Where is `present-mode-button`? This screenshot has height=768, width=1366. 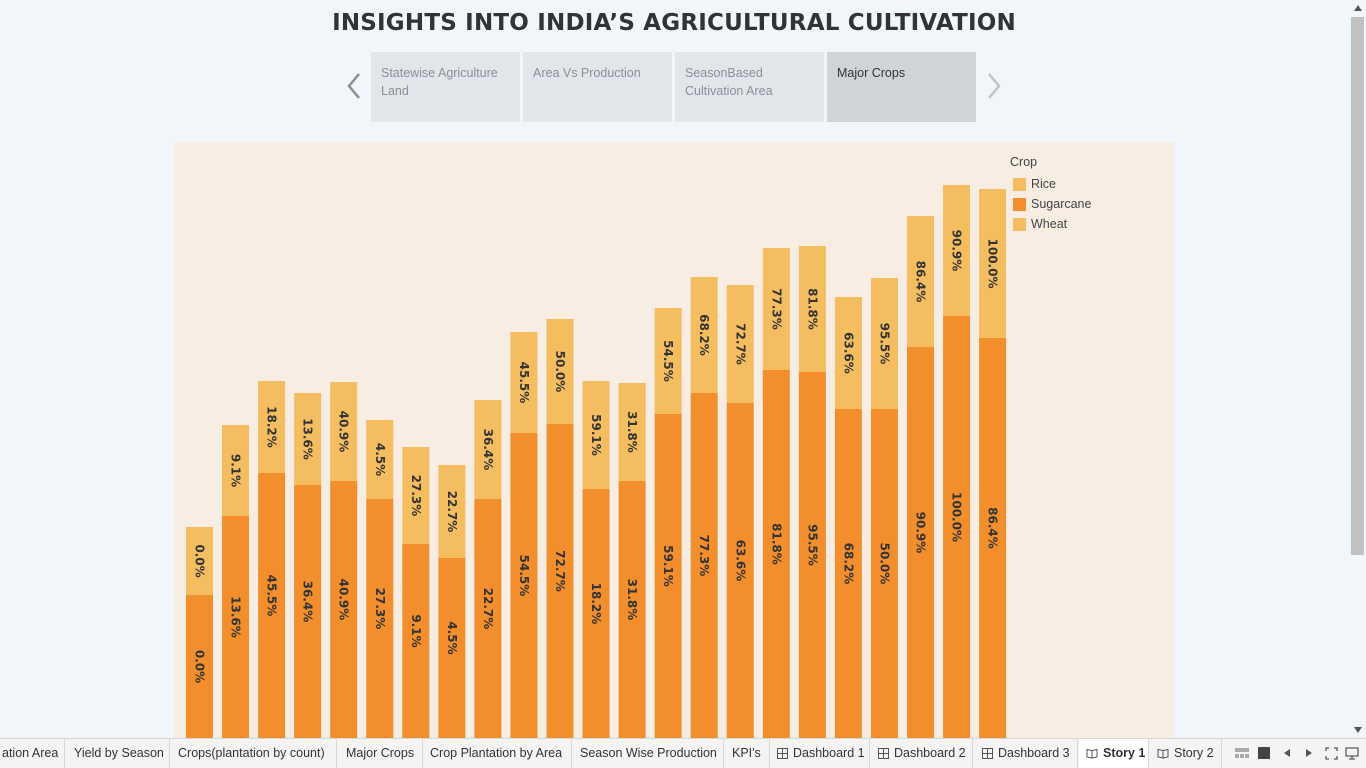
present-mode-button is located at coordinates (1352, 753).